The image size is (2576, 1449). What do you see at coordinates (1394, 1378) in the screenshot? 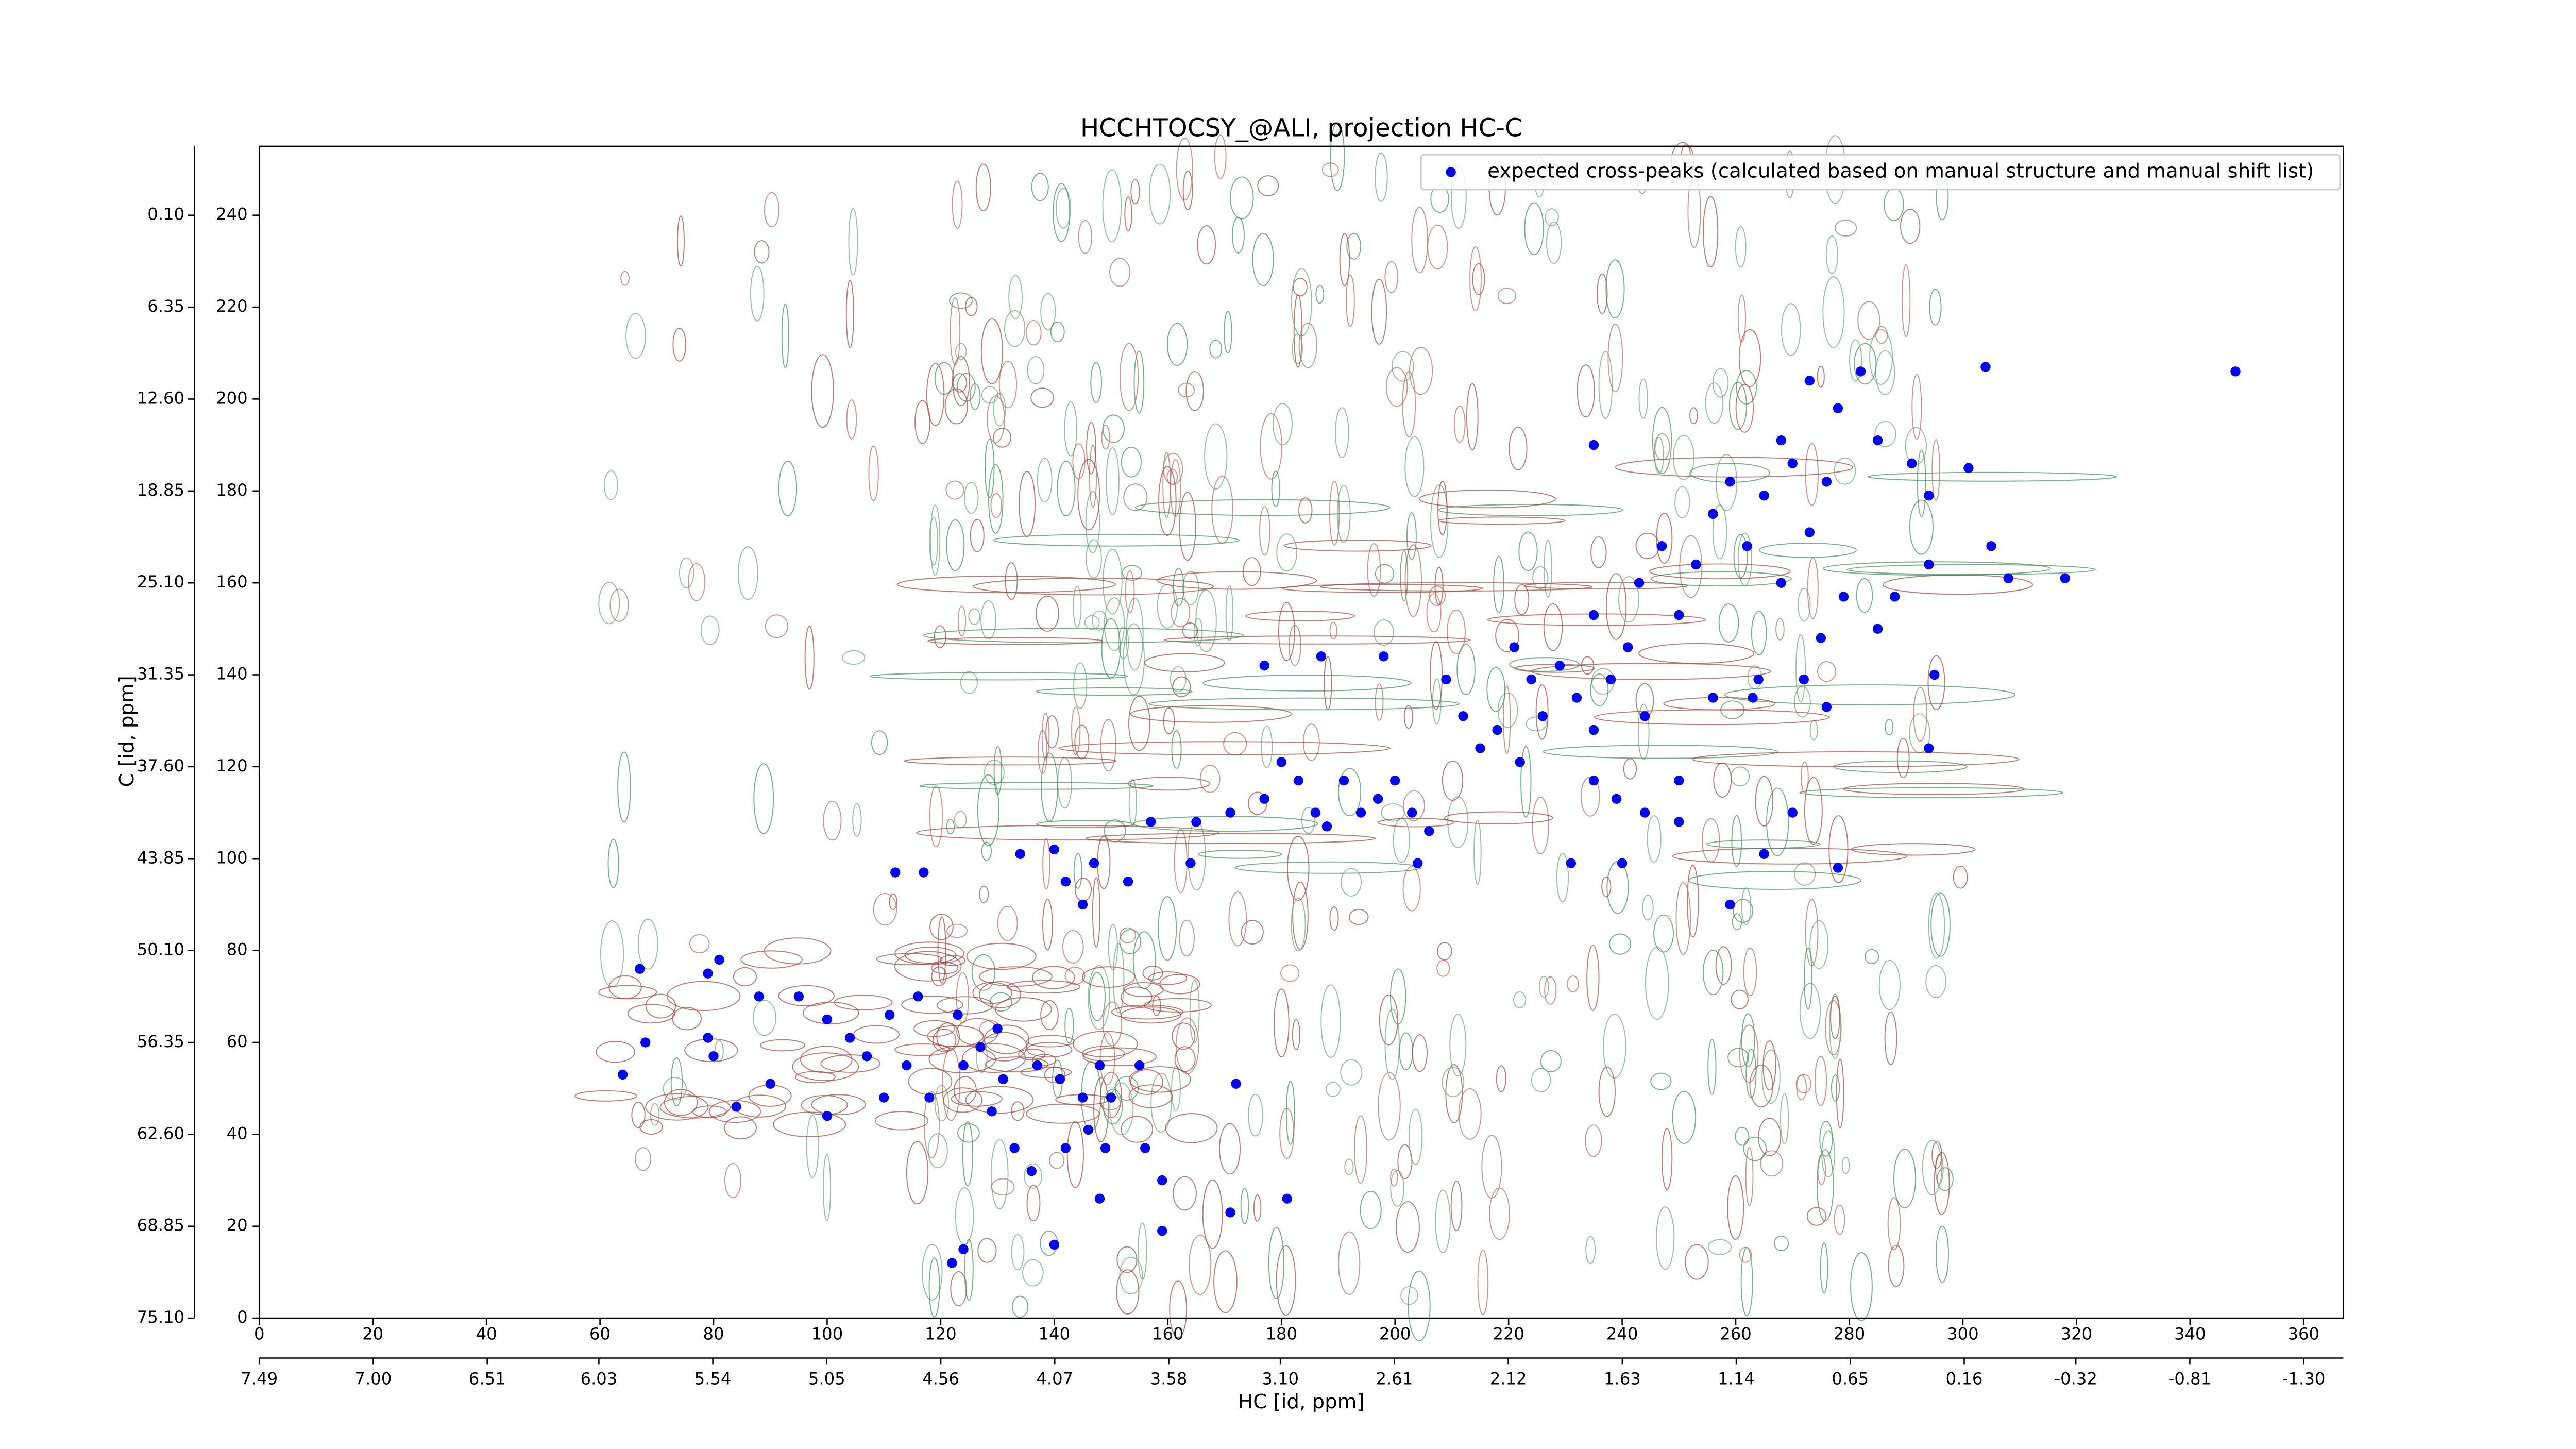
I see `x2-tick-label: 2.61` at bounding box center [1394, 1378].